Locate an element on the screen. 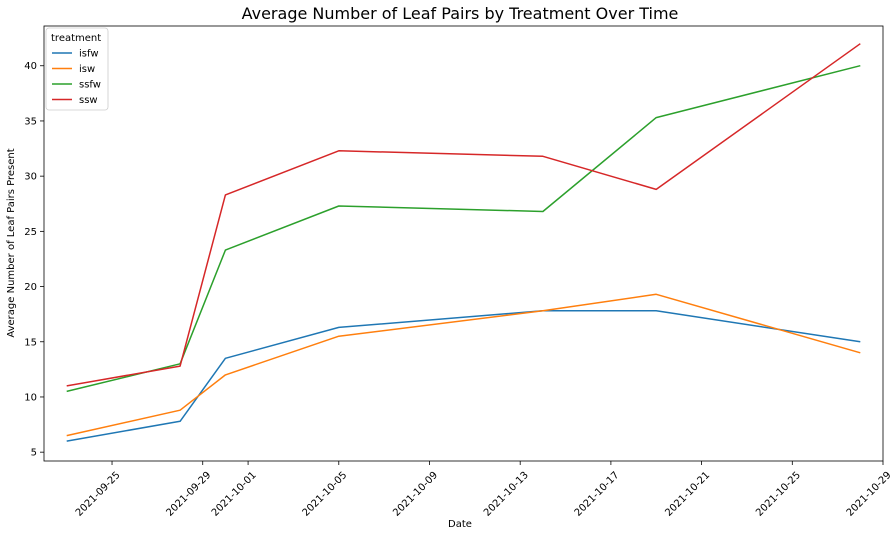 Image resolution: width=892 pixels, height=536 pixels. legend-title: treatment is located at coordinates (76, 38).